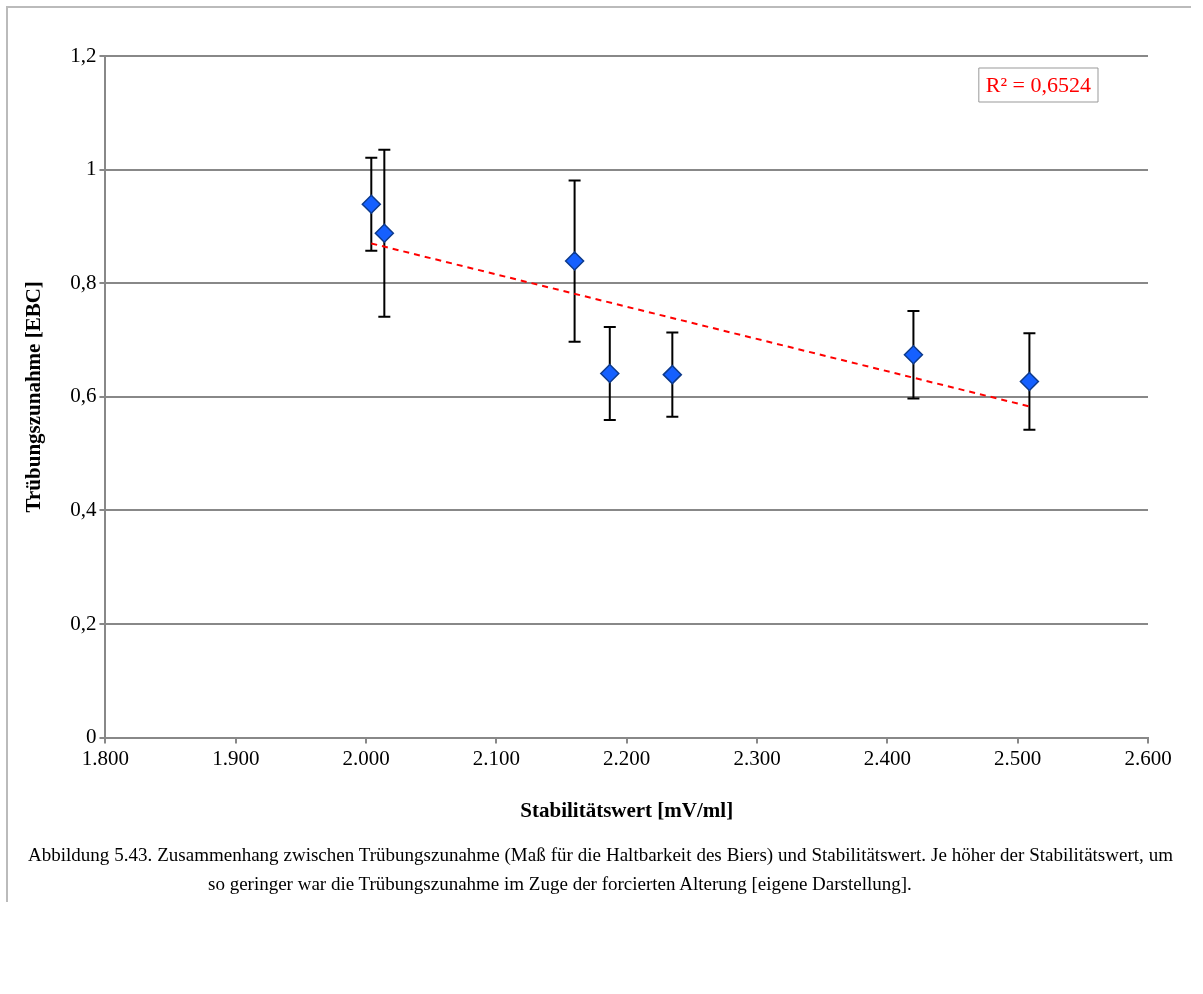  I want to click on y-tick-label: 1,2, so click(83, 54).